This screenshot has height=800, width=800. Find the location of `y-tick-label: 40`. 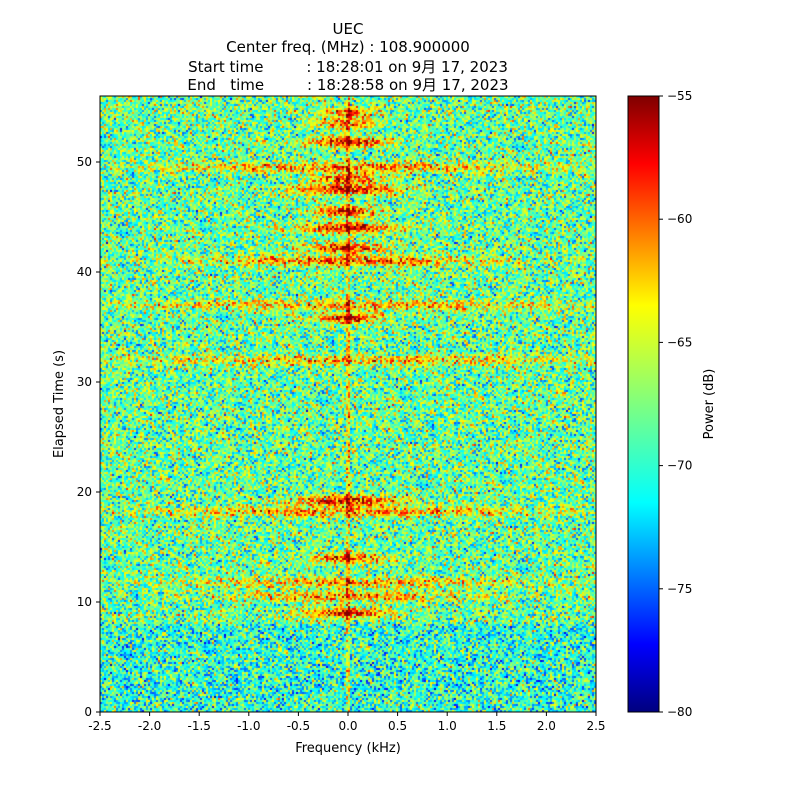

y-tick-label: 40 is located at coordinates (84, 272).